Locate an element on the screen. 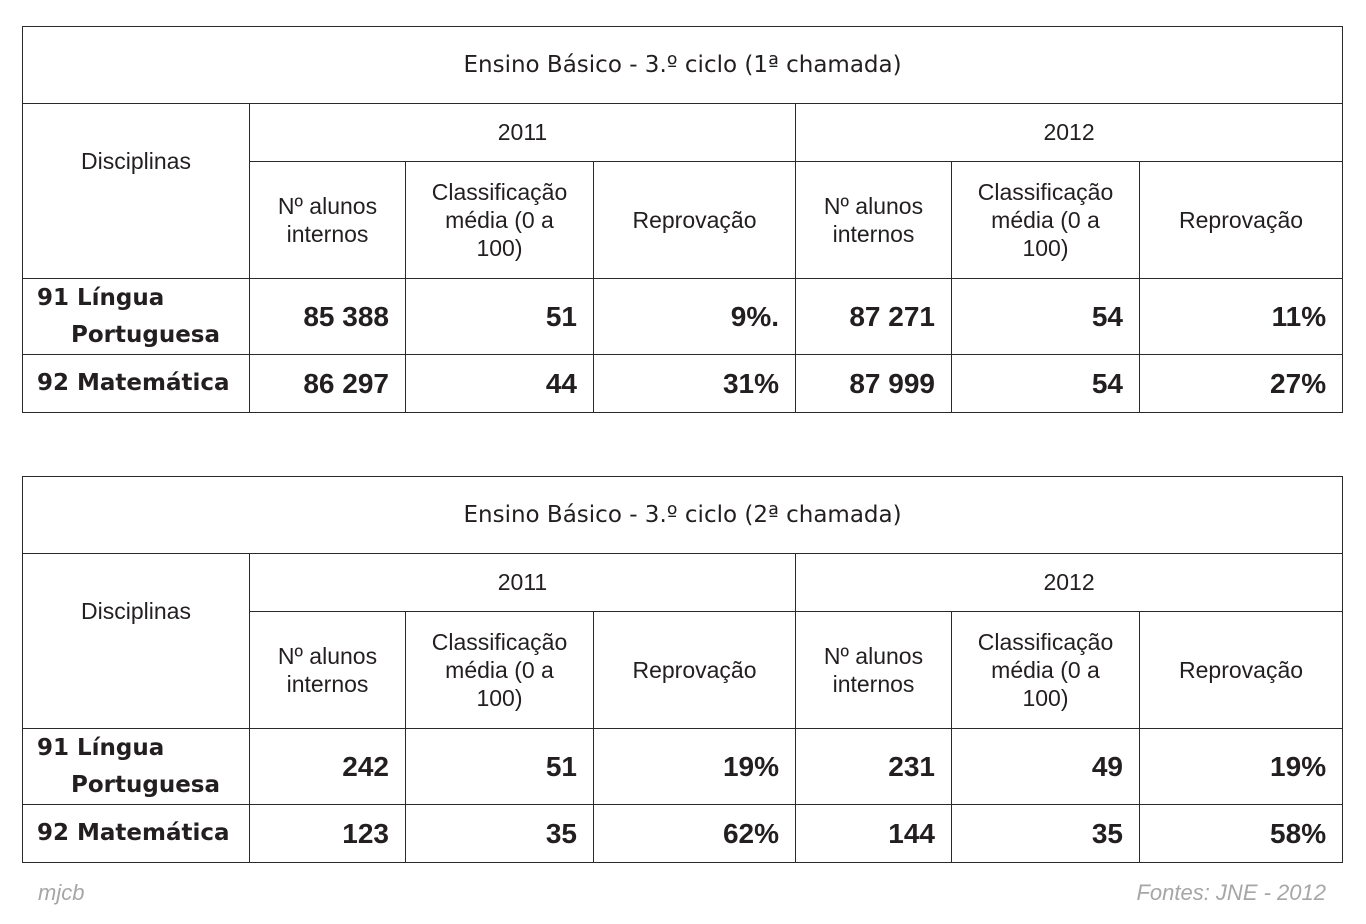  author-credit: mjcb is located at coordinates (61, 892).